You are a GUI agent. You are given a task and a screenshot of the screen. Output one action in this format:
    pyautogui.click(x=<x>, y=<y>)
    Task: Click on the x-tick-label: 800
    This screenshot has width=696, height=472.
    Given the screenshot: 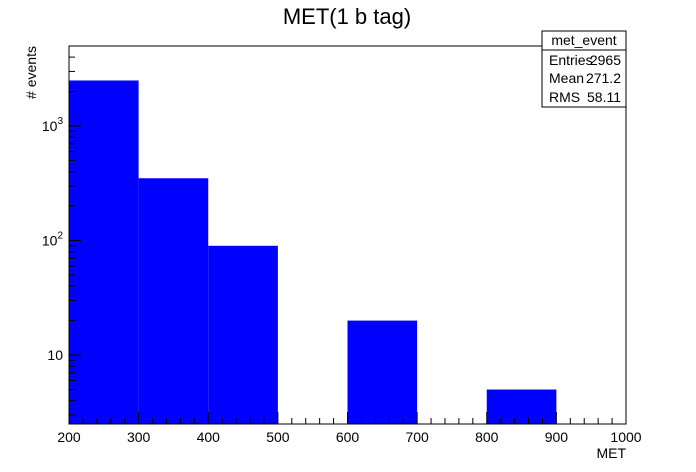 What is the action you would take?
    pyautogui.click(x=487, y=437)
    